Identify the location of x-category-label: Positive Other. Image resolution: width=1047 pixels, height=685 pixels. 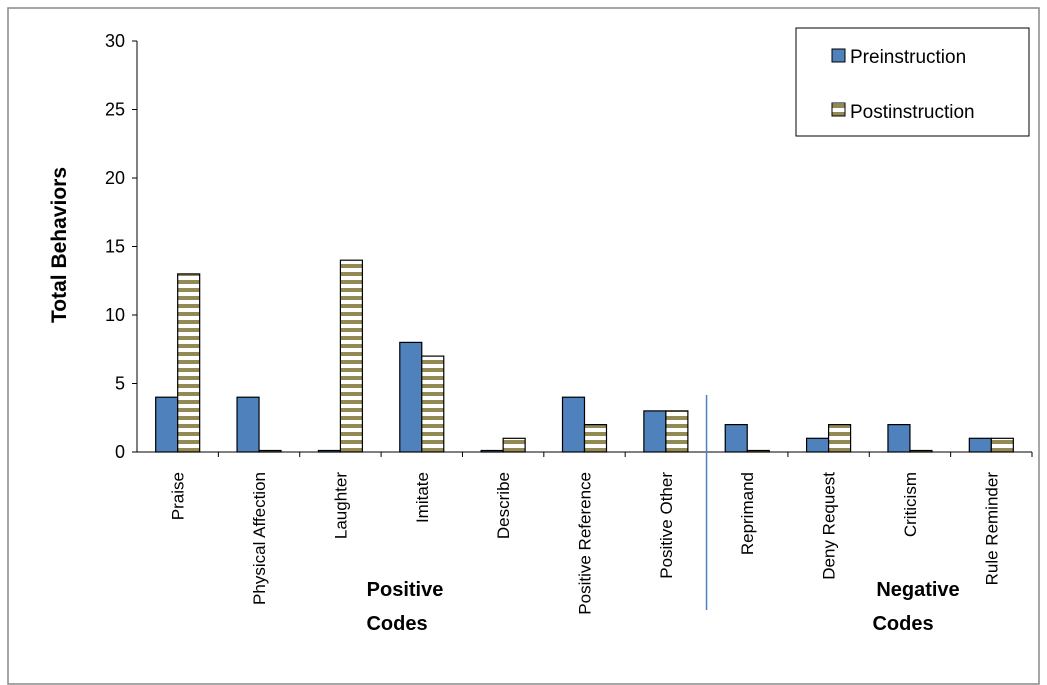
(666, 525).